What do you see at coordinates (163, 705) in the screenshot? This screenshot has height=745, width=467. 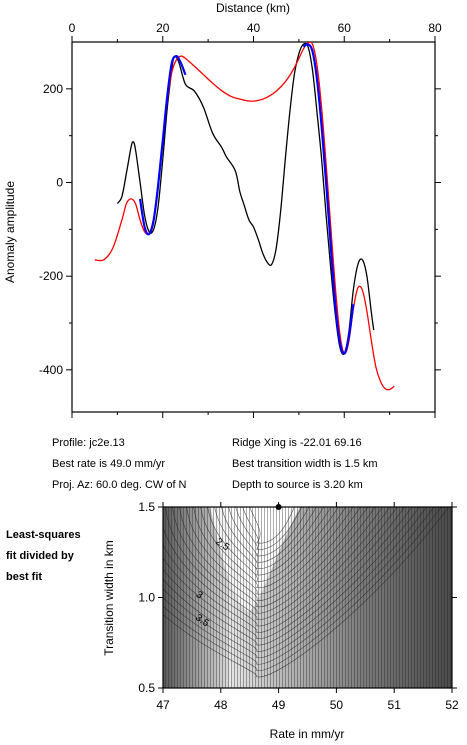 I see `x-tick-label: 47` at bounding box center [163, 705].